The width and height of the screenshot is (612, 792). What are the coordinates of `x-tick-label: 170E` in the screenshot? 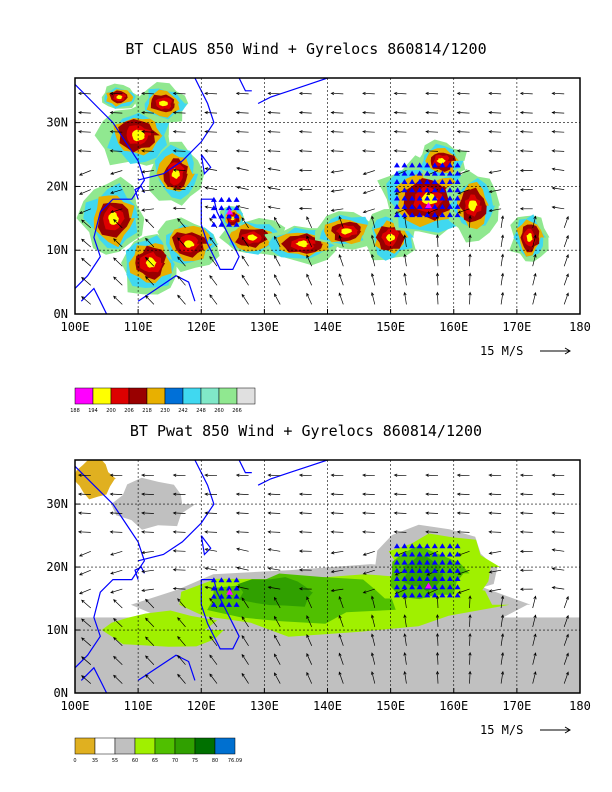 It's located at (516, 706).